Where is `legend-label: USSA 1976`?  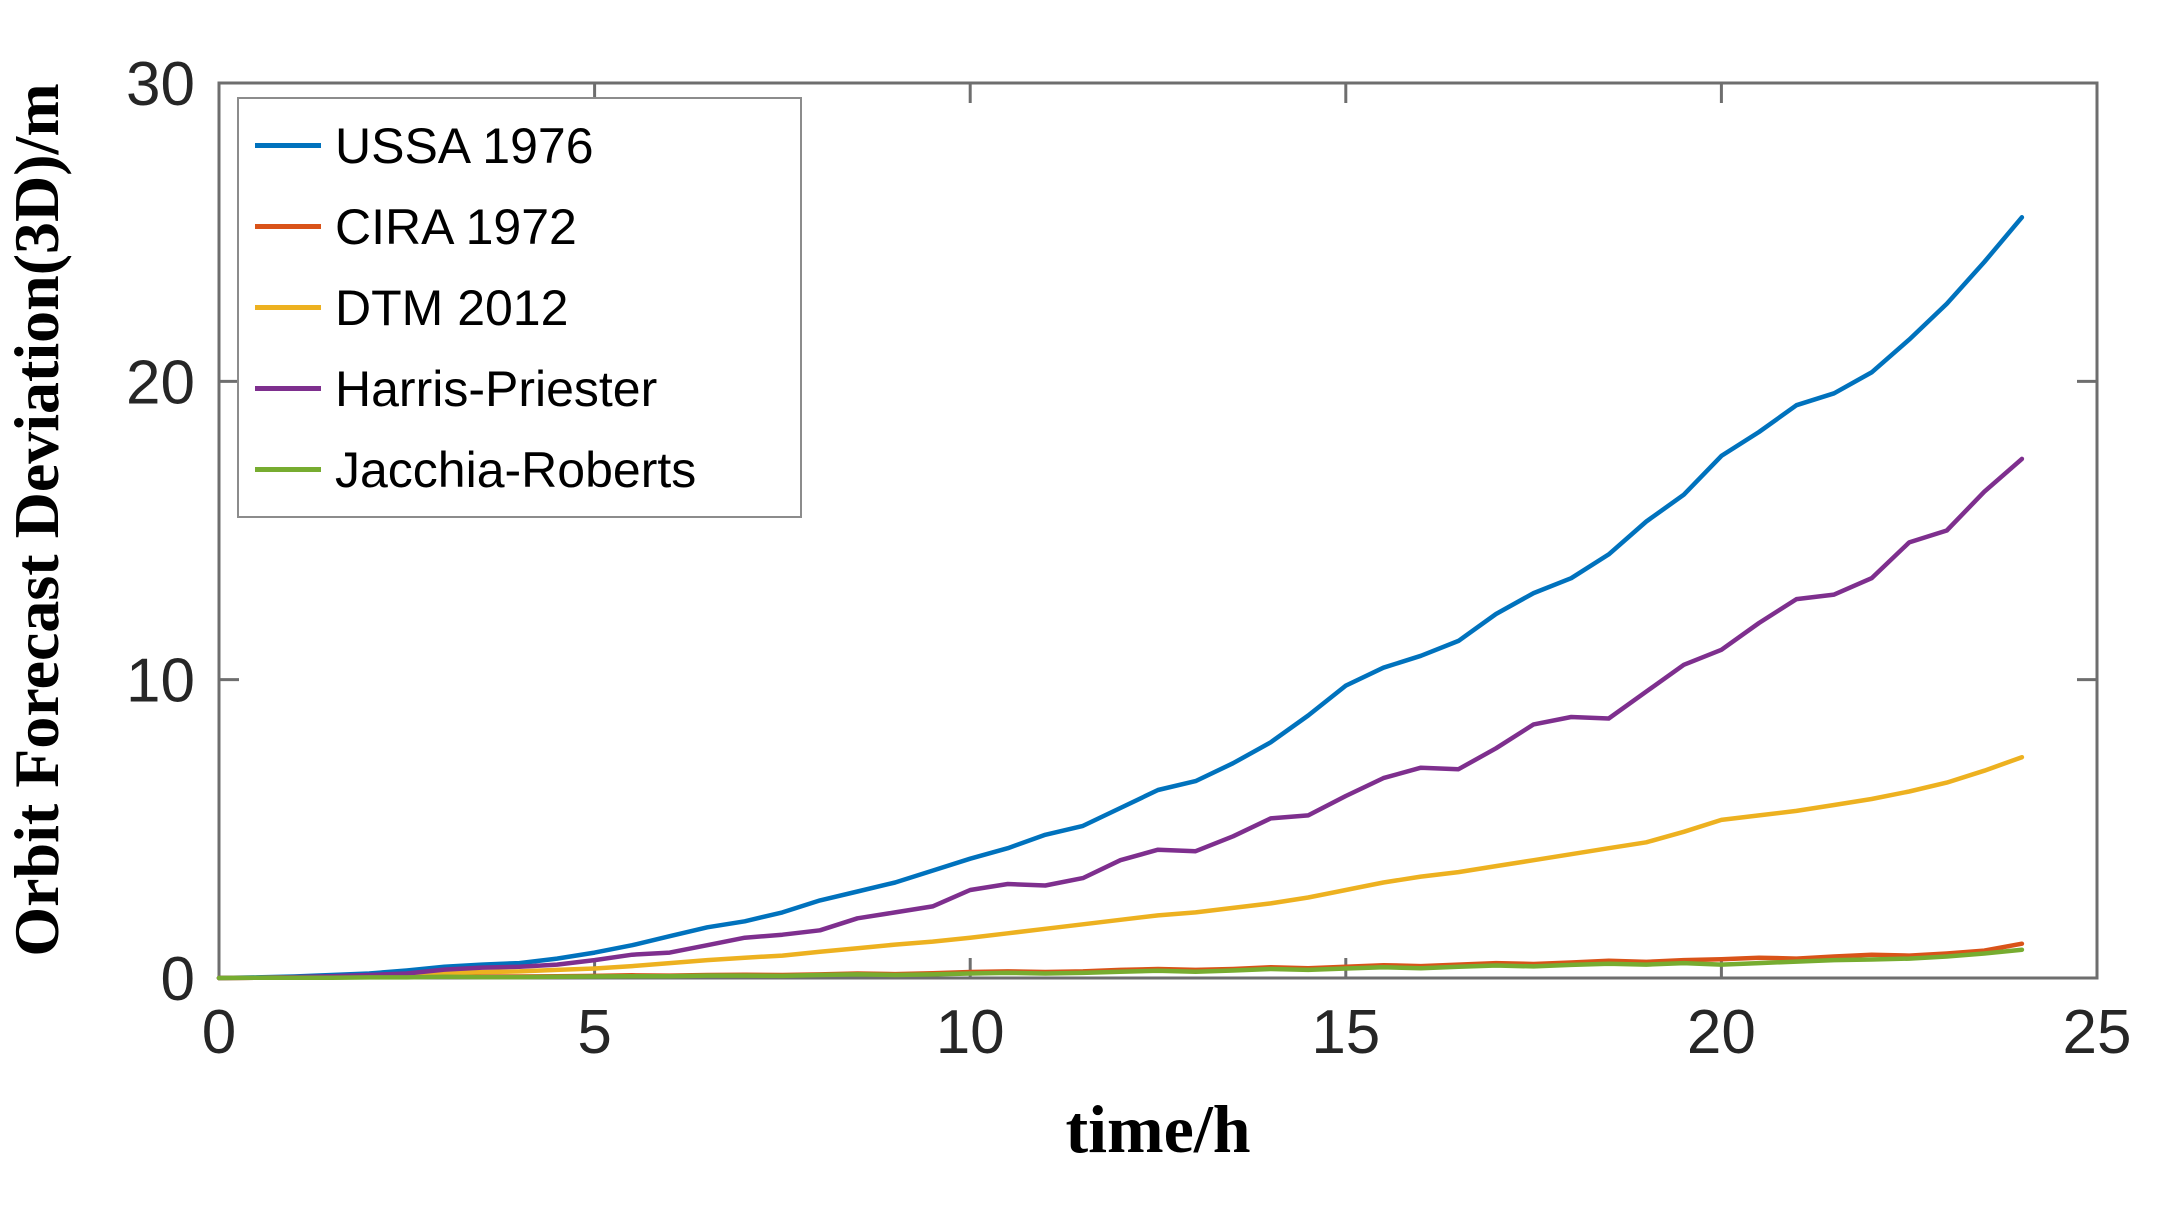 legend-label: USSA 1976 is located at coordinates (464, 145).